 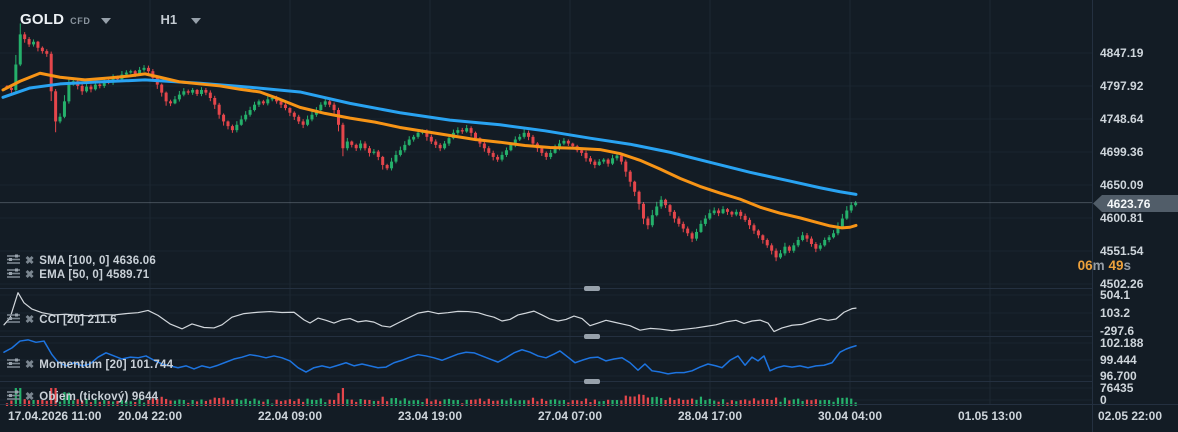 I want to click on countdown-minutes: 06, so click(x=1085, y=265).